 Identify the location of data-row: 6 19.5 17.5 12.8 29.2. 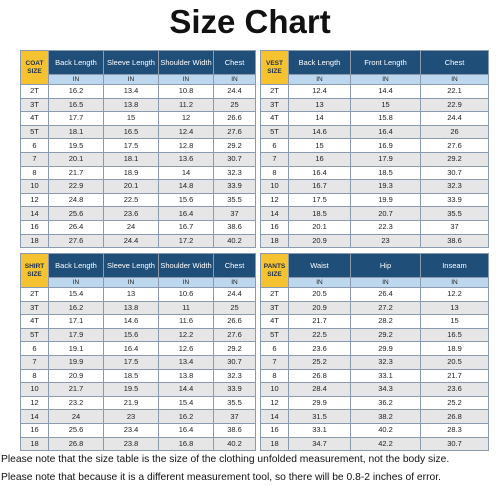
(138, 145).